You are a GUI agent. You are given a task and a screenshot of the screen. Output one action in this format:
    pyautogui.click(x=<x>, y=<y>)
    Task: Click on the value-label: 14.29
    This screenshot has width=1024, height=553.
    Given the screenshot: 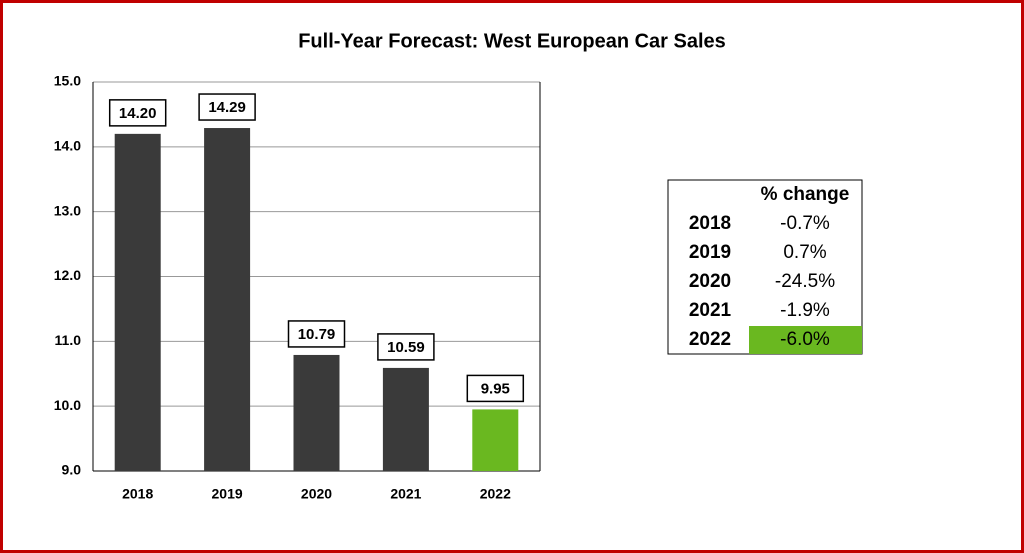 What is the action you would take?
    pyautogui.click(x=227, y=107)
    